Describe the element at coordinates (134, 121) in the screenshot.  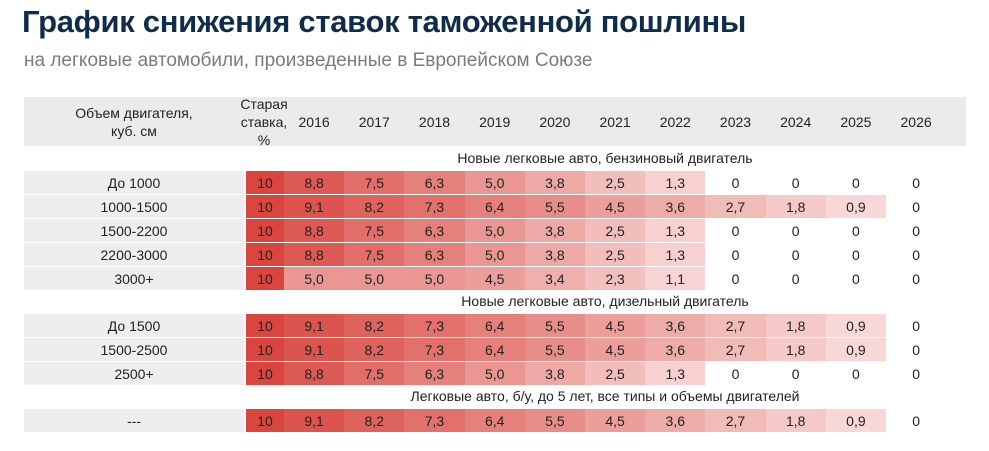
I see `header-engine-volume: Объем двигателя, куб. см` at that location.